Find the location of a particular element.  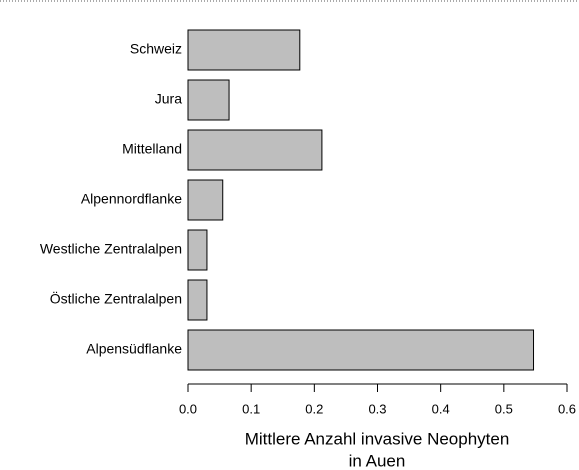

y-tick-label: Jura is located at coordinates (168, 99).